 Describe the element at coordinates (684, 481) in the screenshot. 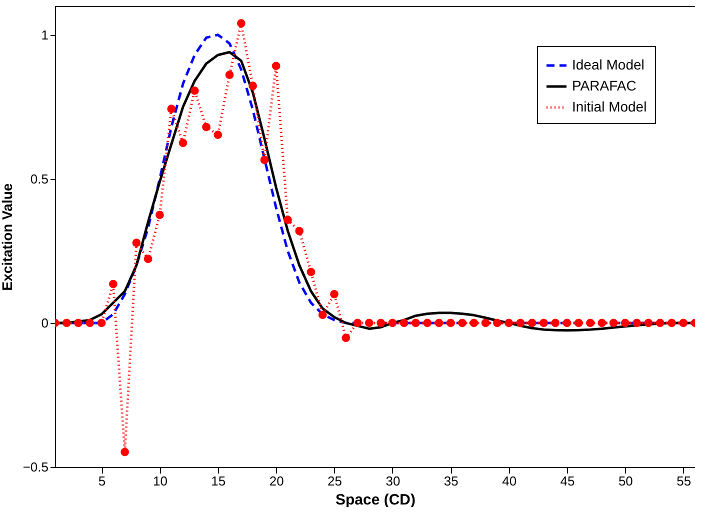

I see `x-tick-label: 55` at that location.